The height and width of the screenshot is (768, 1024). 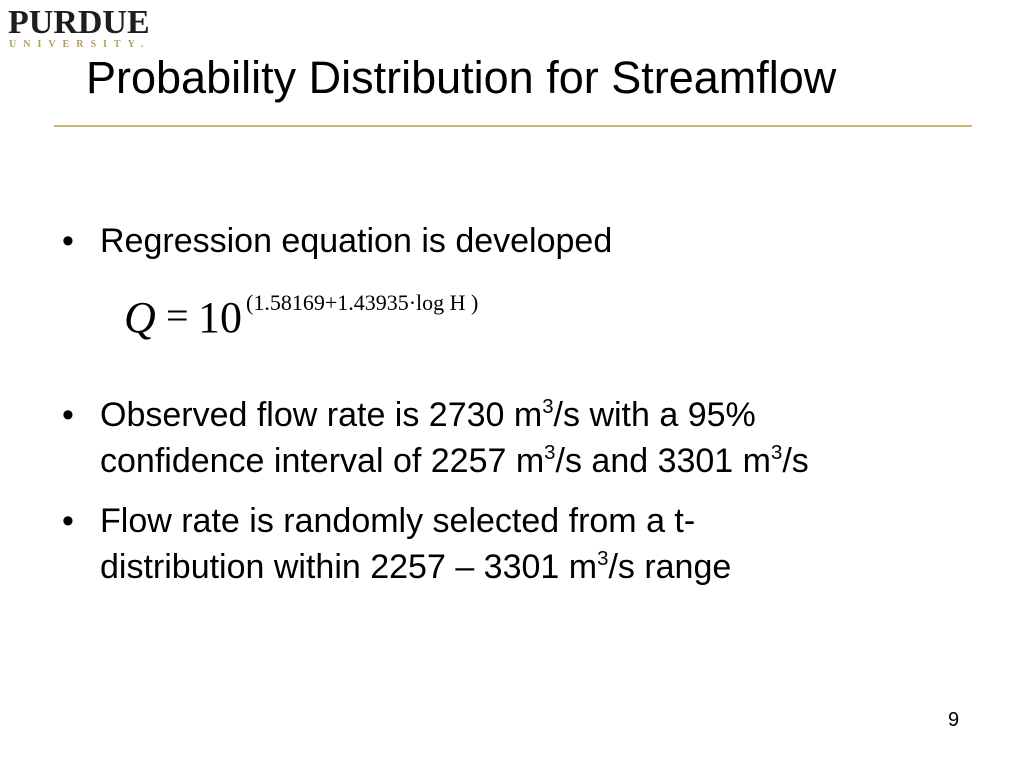 I want to click on b2-l2-sup1: 3, so click(x=550, y=452).